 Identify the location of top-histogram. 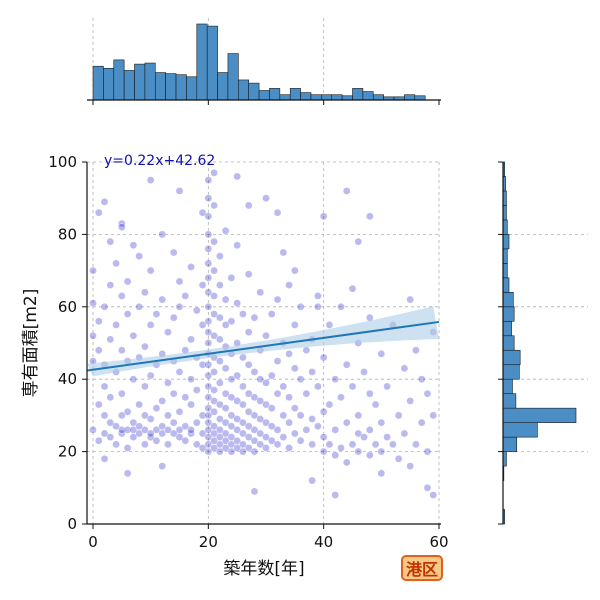
(264, 61).